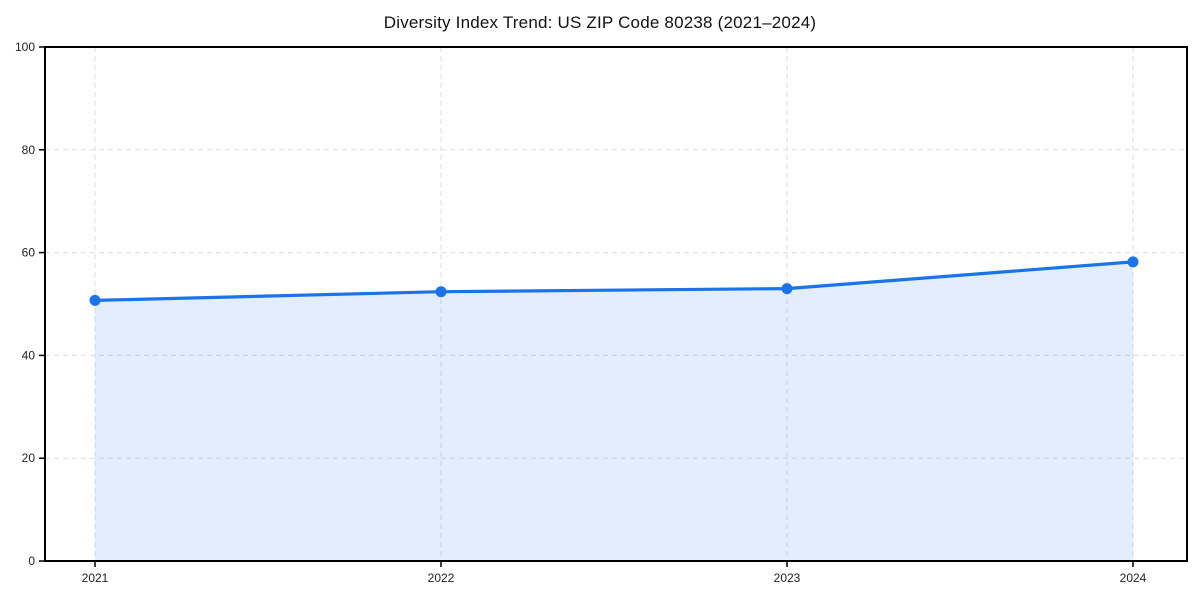 Image resolution: width=1200 pixels, height=600 pixels. Describe the element at coordinates (29, 458) in the screenshot. I see `y-axis-tick-label: 20` at that location.